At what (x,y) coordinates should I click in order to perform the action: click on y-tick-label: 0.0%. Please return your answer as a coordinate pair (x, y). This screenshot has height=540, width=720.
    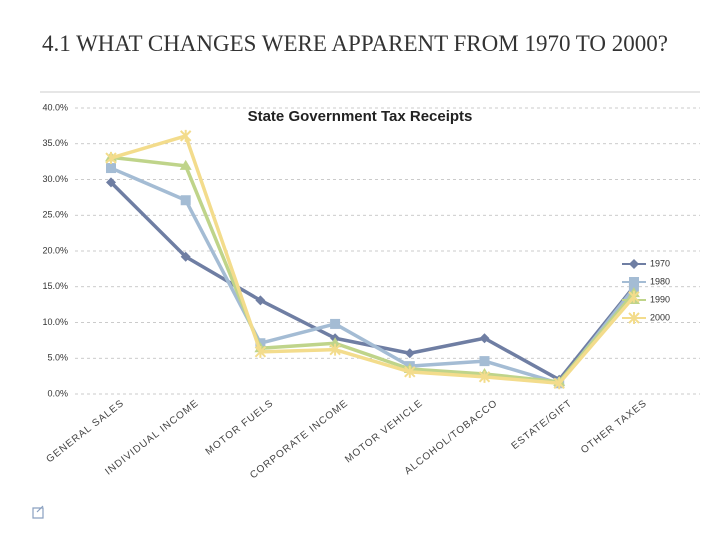
    Looking at the image, I should click on (57, 393).